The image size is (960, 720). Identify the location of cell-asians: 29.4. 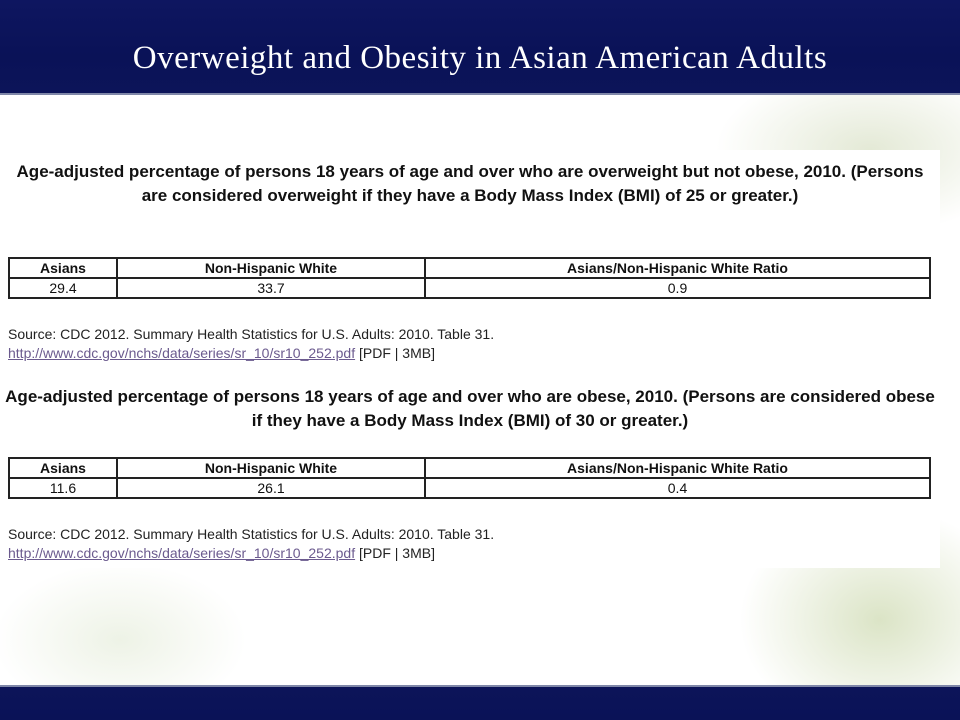
(63, 288).